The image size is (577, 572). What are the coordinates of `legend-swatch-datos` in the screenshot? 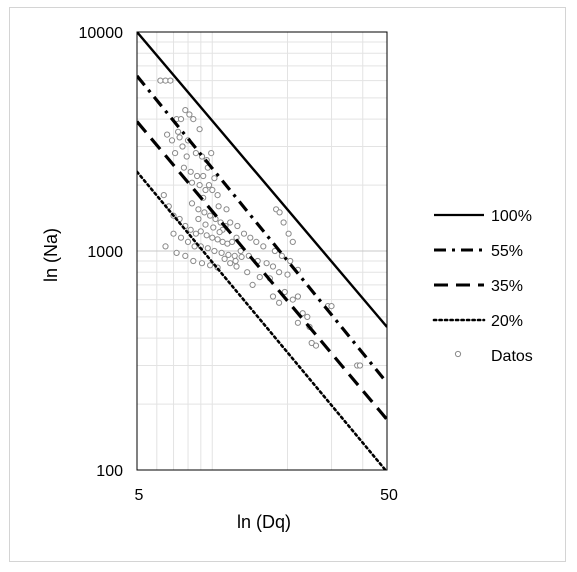 It's located at (458, 354).